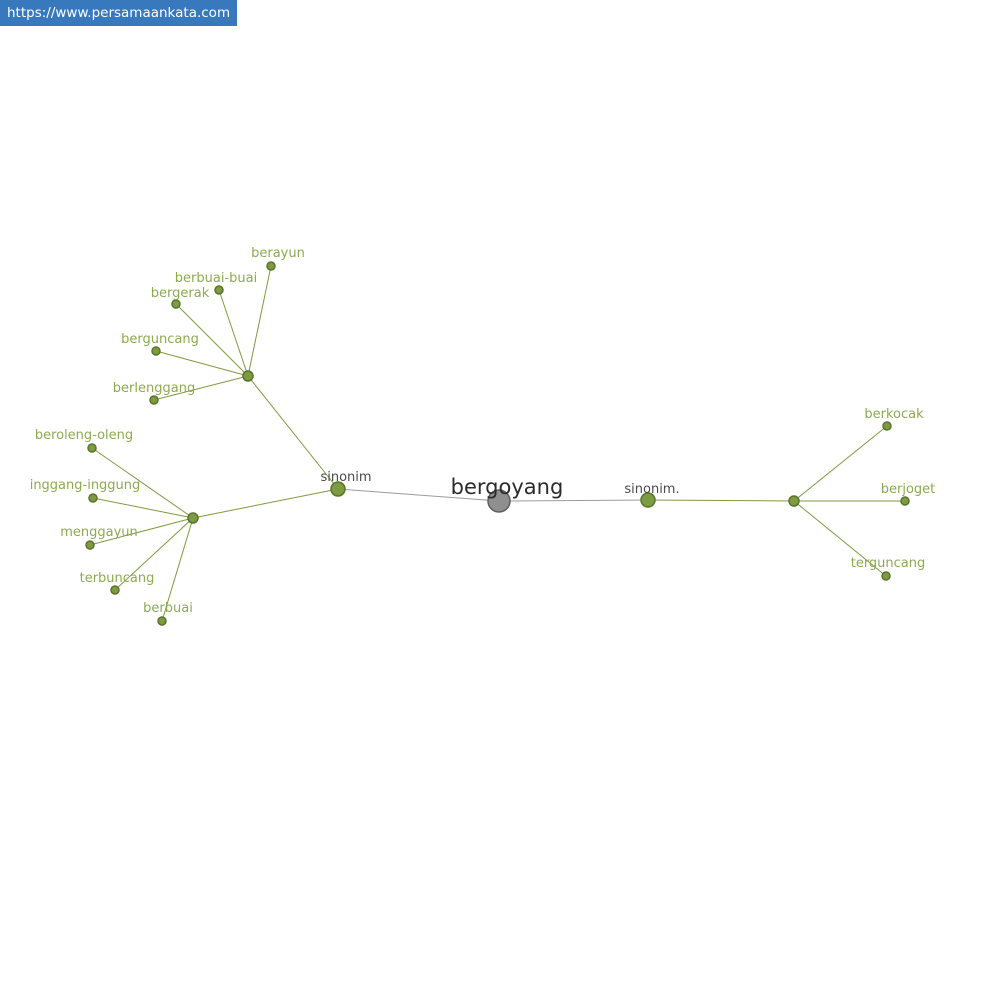 The image size is (1000, 1000). What do you see at coordinates (248, 376) in the screenshot?
I see `node-hub-upper` at bounding box center [248, 376].